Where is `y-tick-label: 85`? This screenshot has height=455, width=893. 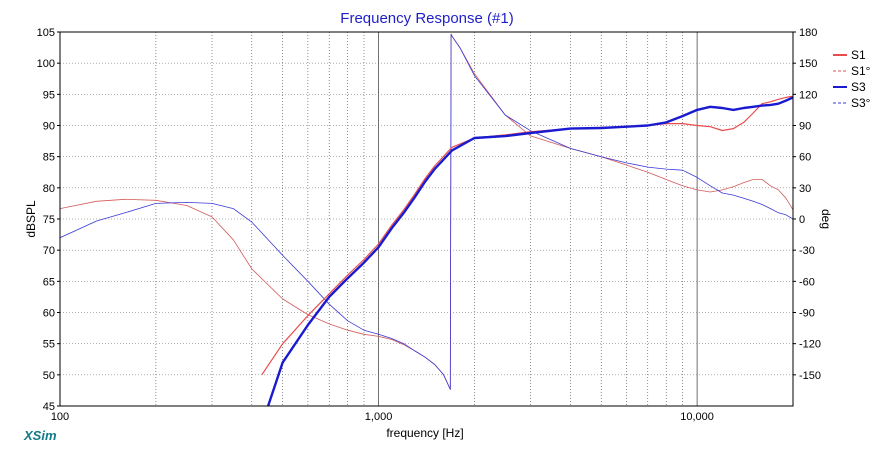
y-tick-label: 85 is located at coordinates (49, 158).